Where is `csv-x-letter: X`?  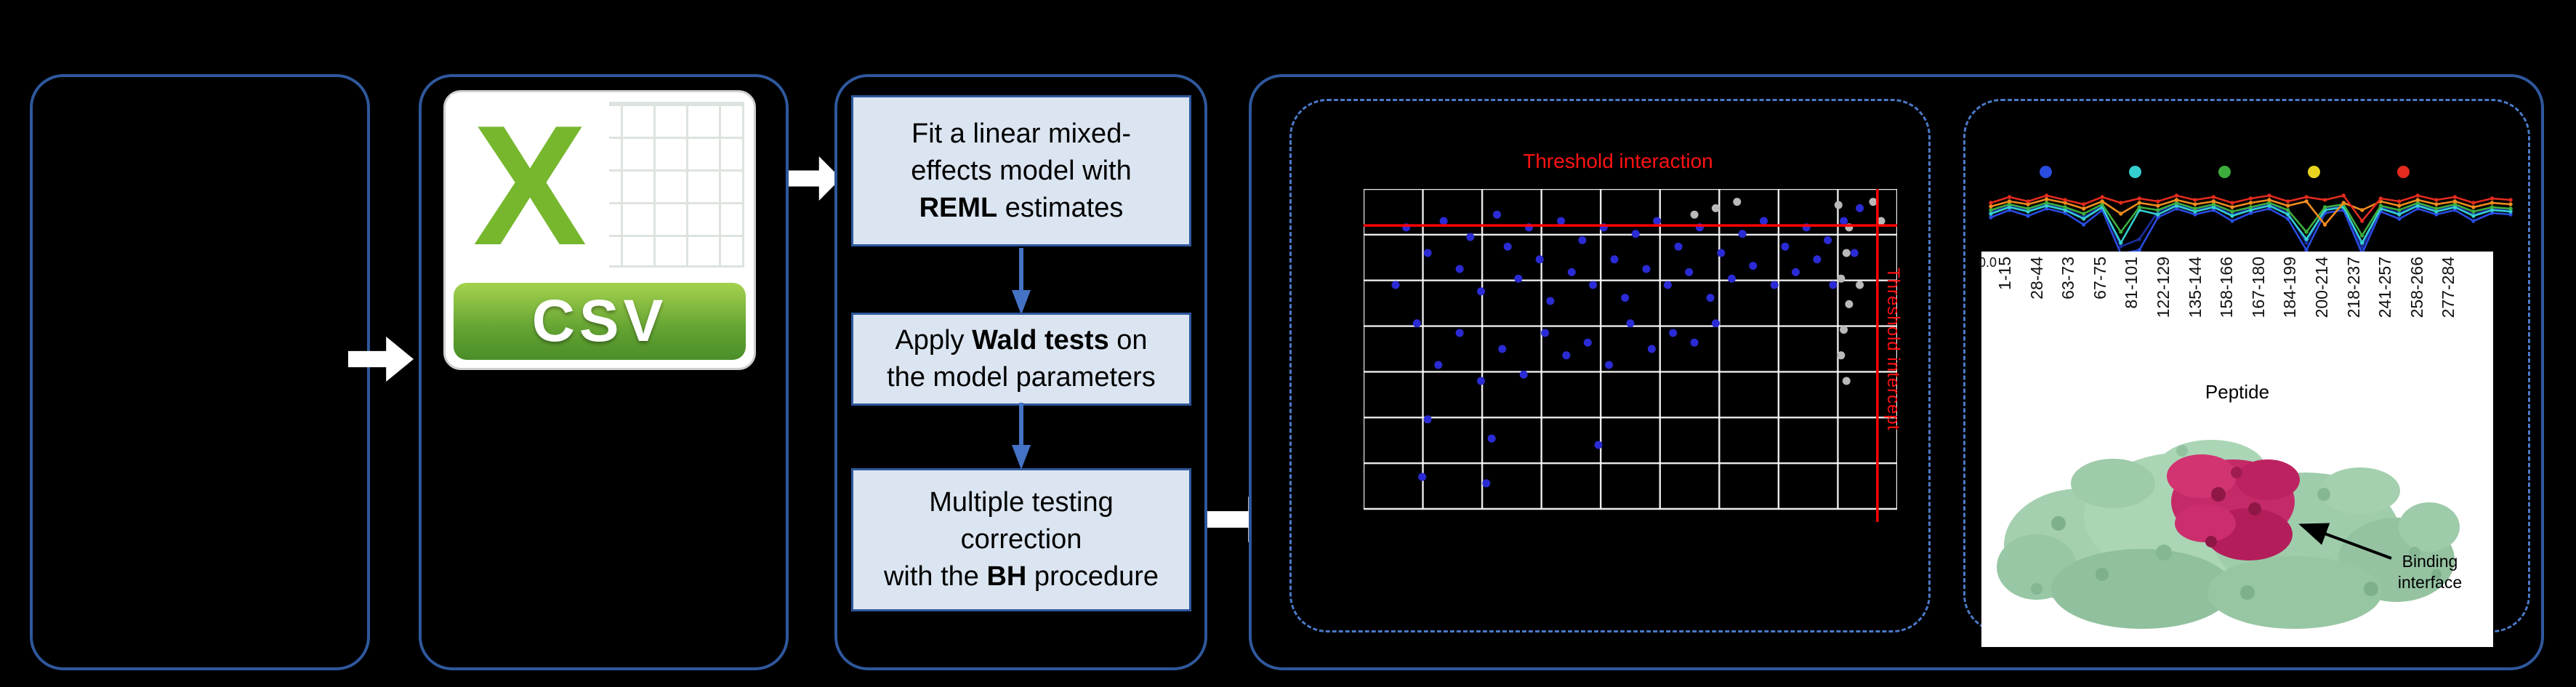 csv-x-letter: X is located at coordinates (530, 185).